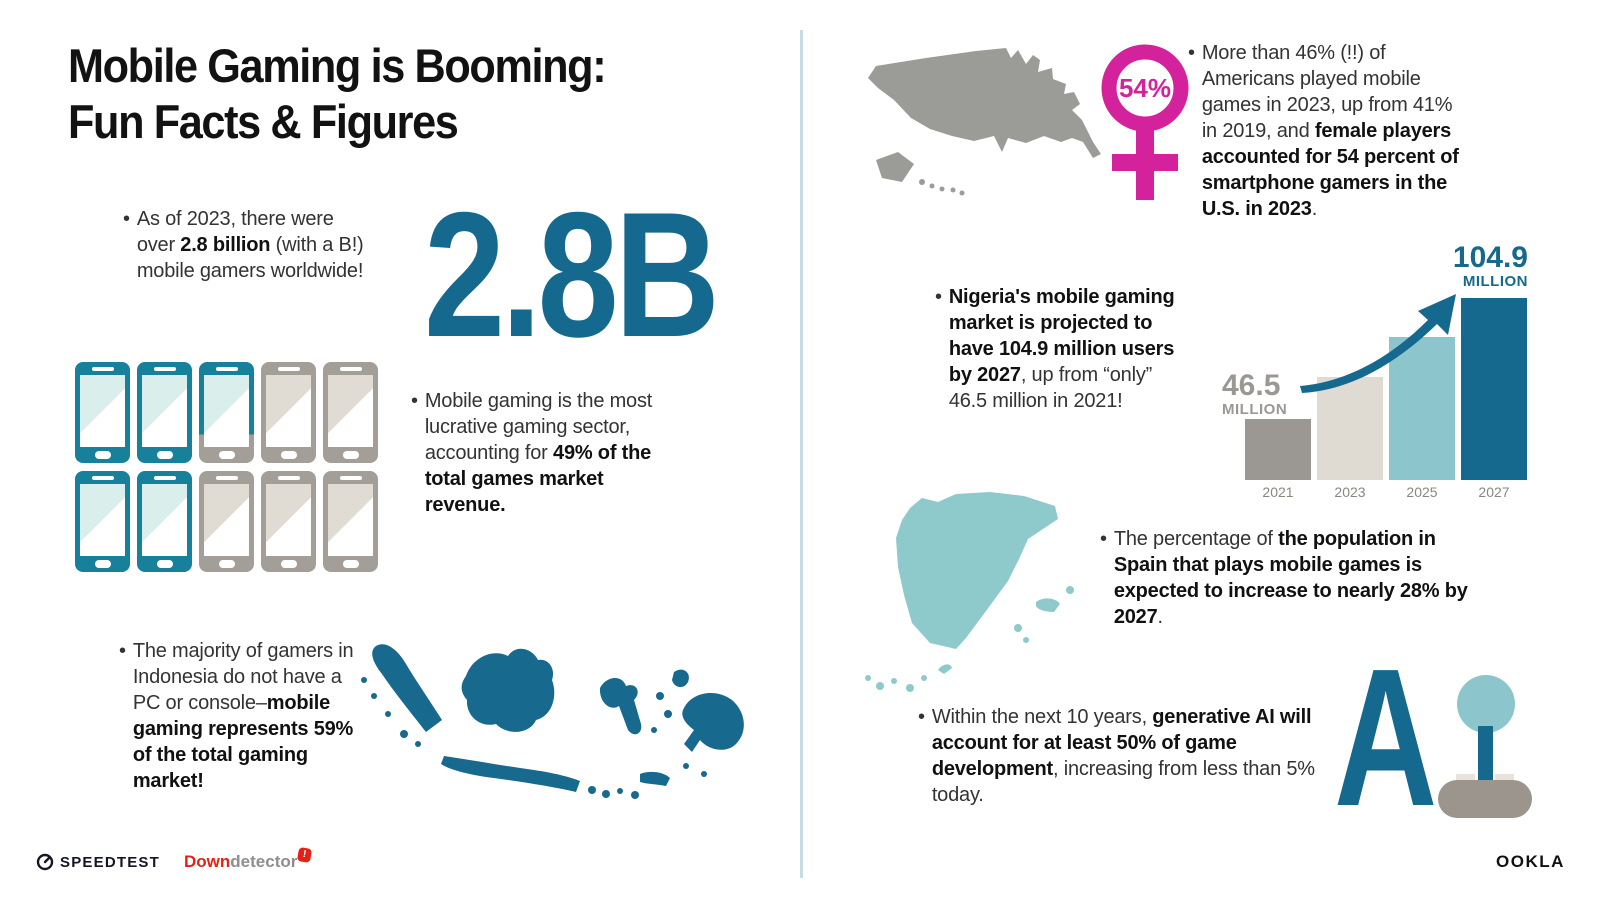  I want to click on chart-start-value: 46.5, so click(1251, 385).